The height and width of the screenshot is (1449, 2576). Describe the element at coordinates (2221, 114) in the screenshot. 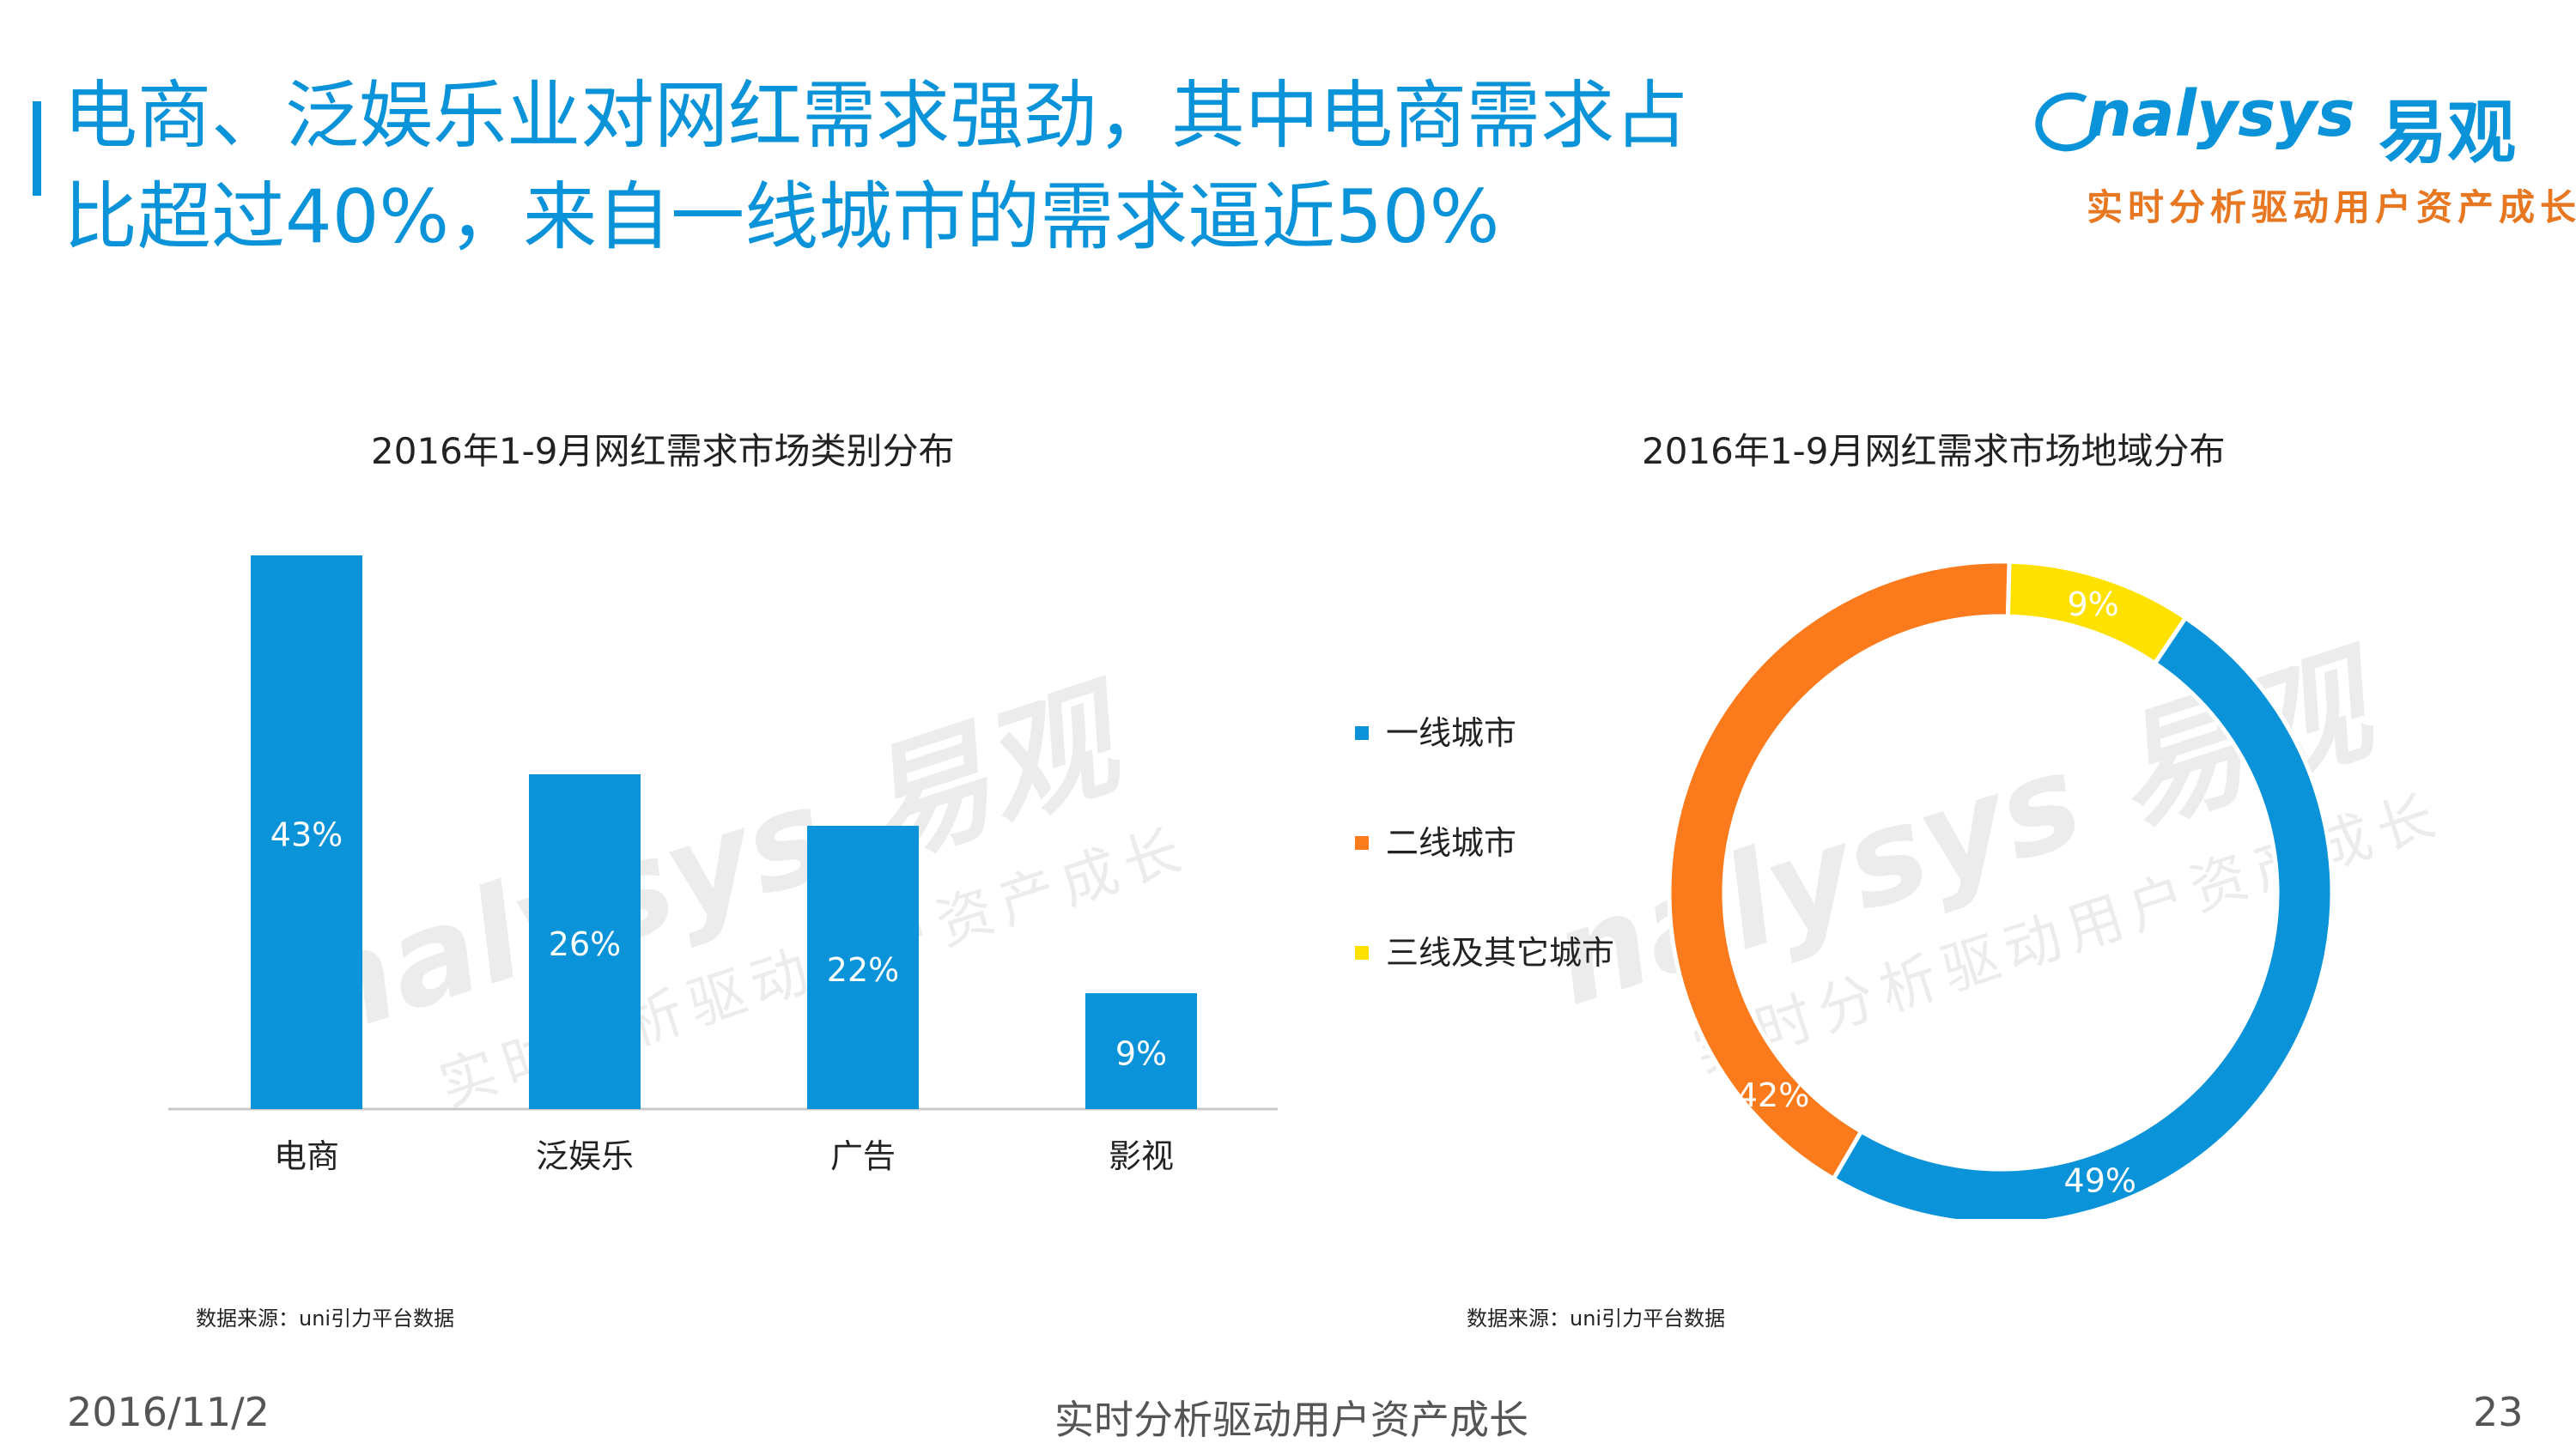

I see `logo-wordmark: nalysys` at that location.